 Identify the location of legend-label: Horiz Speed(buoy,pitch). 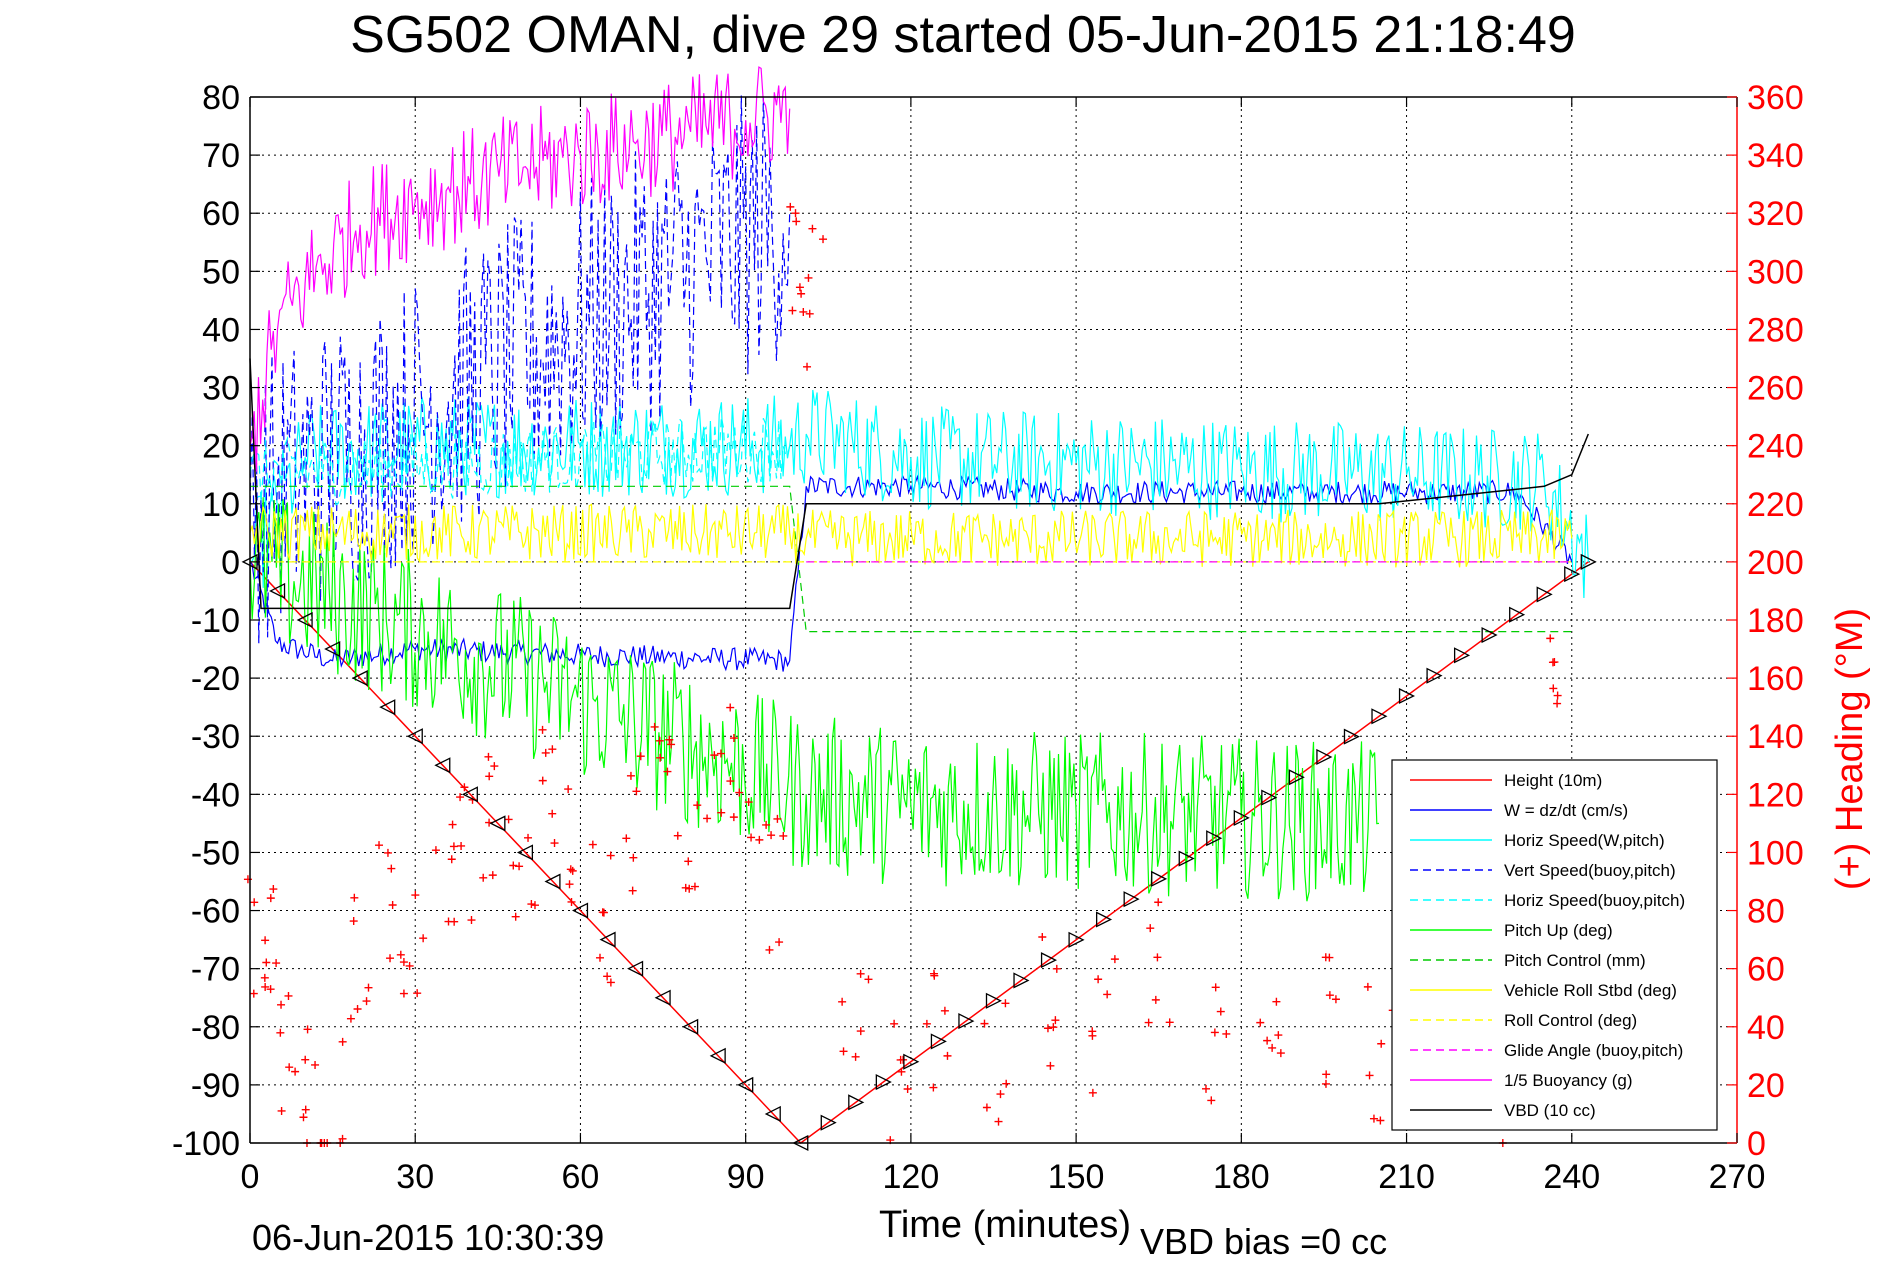
(1594, 900).